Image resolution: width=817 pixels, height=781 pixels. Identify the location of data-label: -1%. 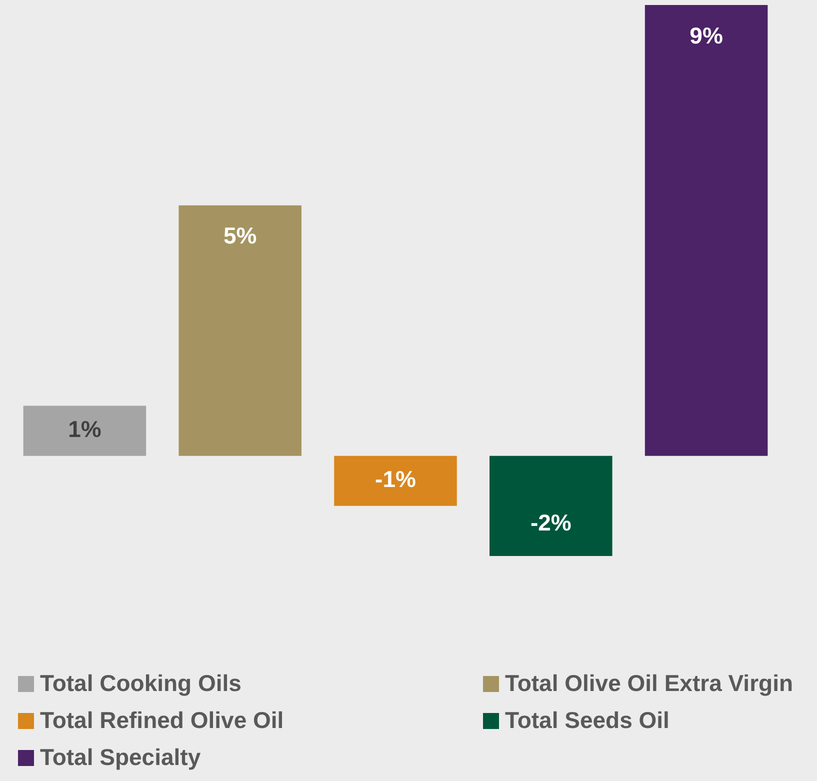
(395, 479).